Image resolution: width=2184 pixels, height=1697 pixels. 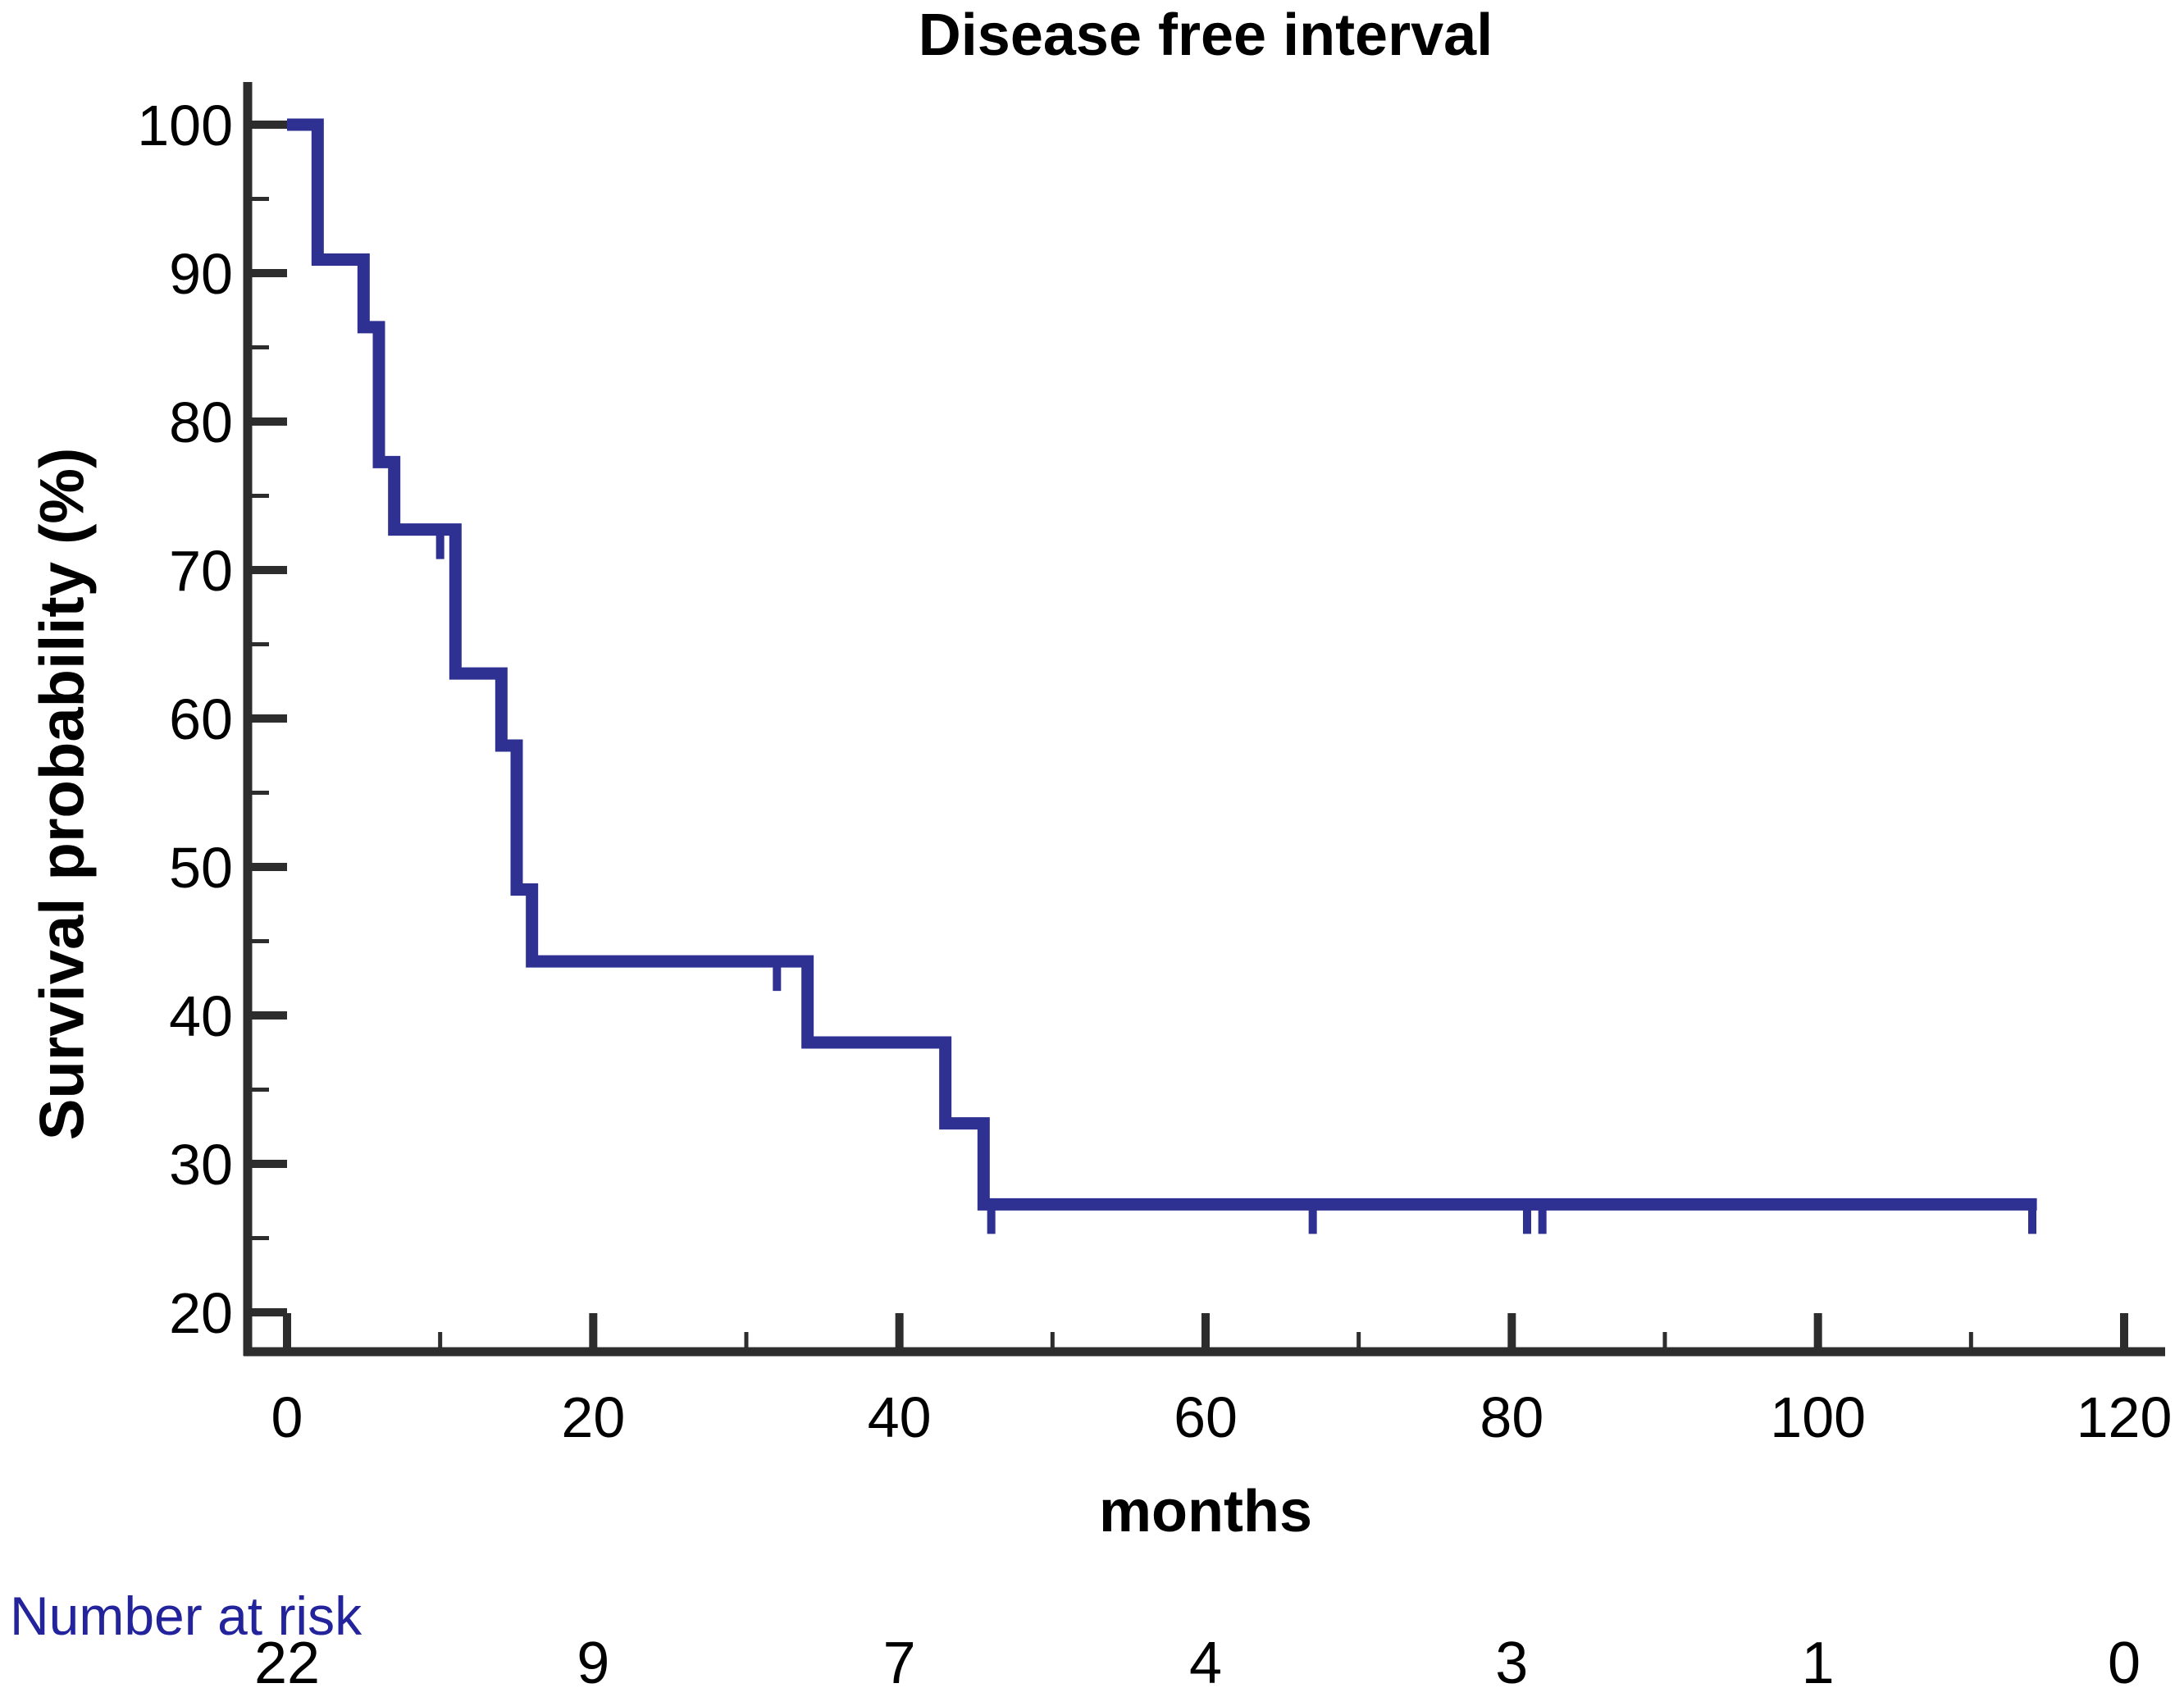 I want to click on chart-title: Disease free interval, so click(x=1205, y=35).